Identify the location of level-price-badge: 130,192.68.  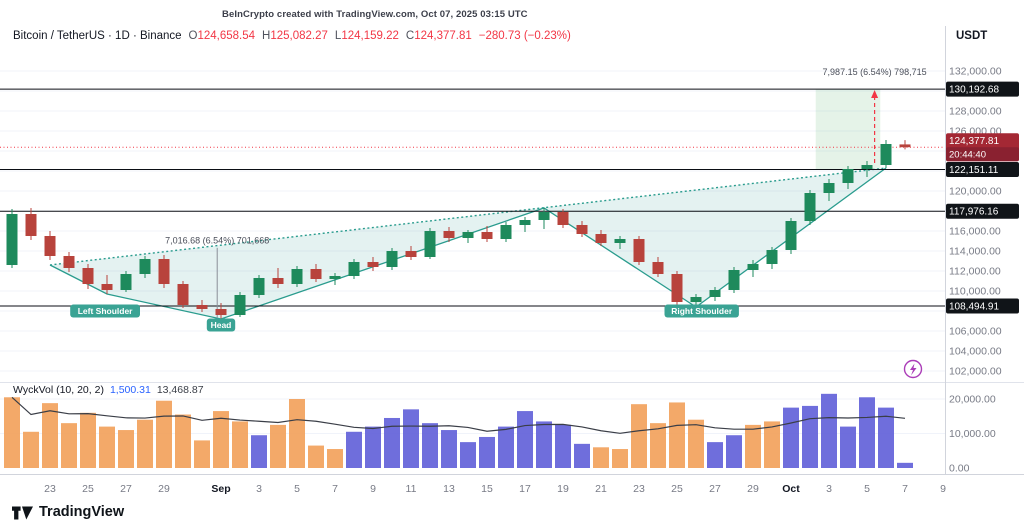
(982, 89).